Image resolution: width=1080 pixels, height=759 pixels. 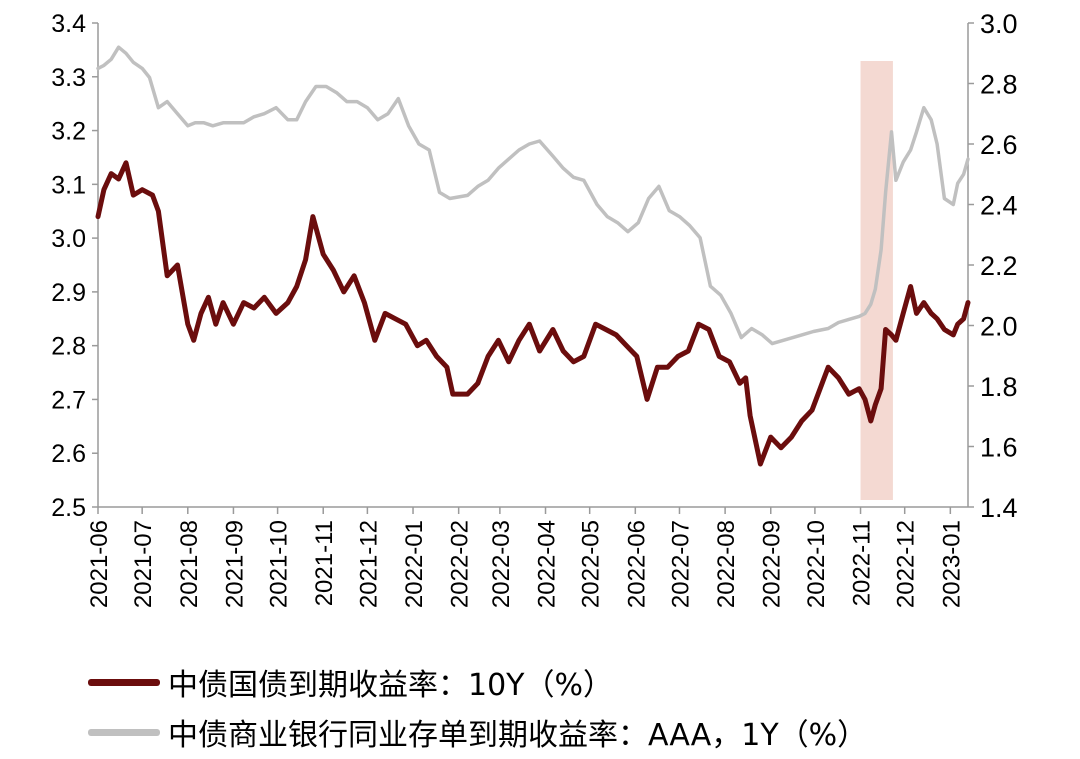 What do you see at coordinates (324, 563) in the screenshot?
I see `x-tick-label: 2021-11` at bounding box center [324, 563].